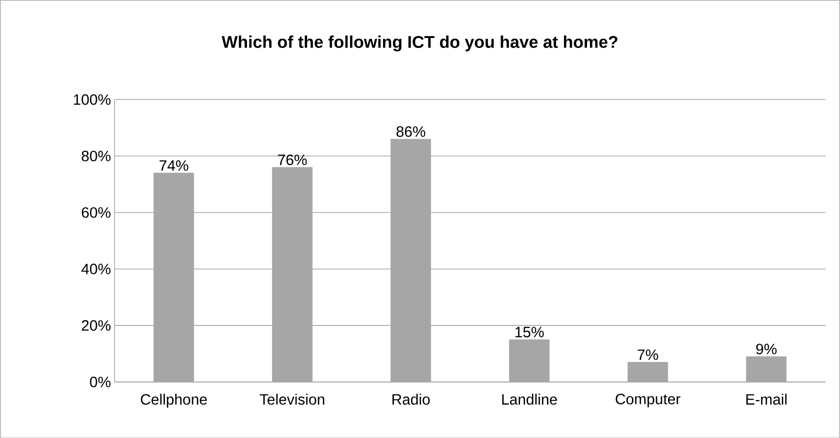  What do you see at coordinates (173, 401) in the screenshot?
I see `x-tick-label: Cellphone` at bounding box center [173, 401].